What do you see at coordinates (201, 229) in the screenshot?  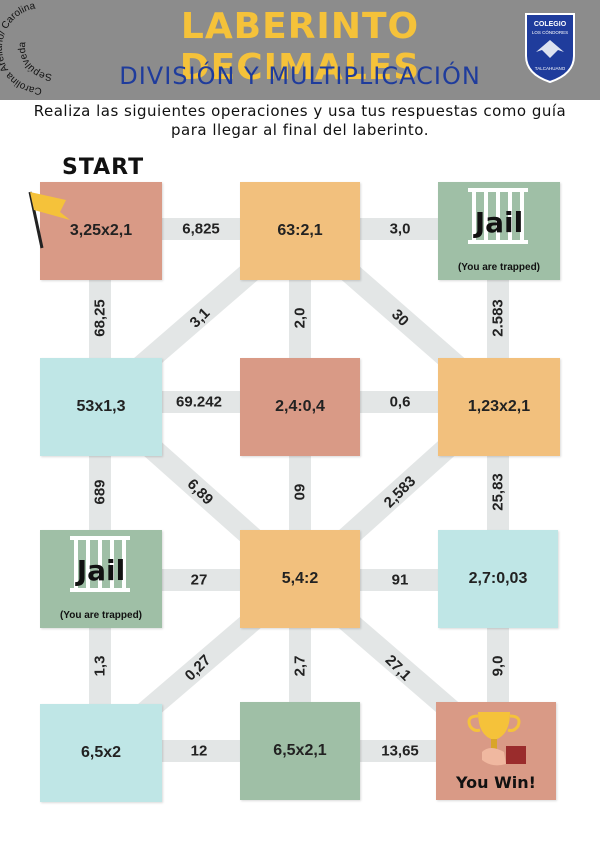 I see `answer-h1-12: 6,825` at bounding box center [201, 229].